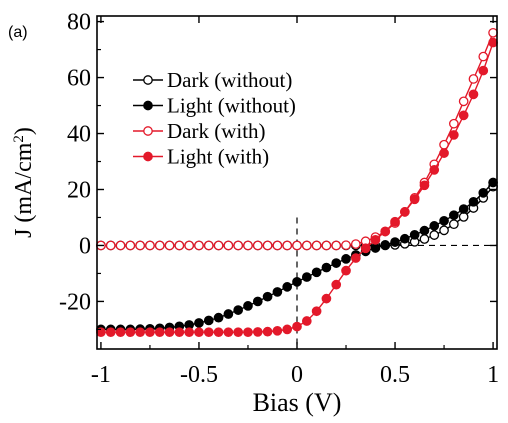 The width and height of the screenshot is (508, 423). I want to click on legend-item: Light (without), so click(214, 106).